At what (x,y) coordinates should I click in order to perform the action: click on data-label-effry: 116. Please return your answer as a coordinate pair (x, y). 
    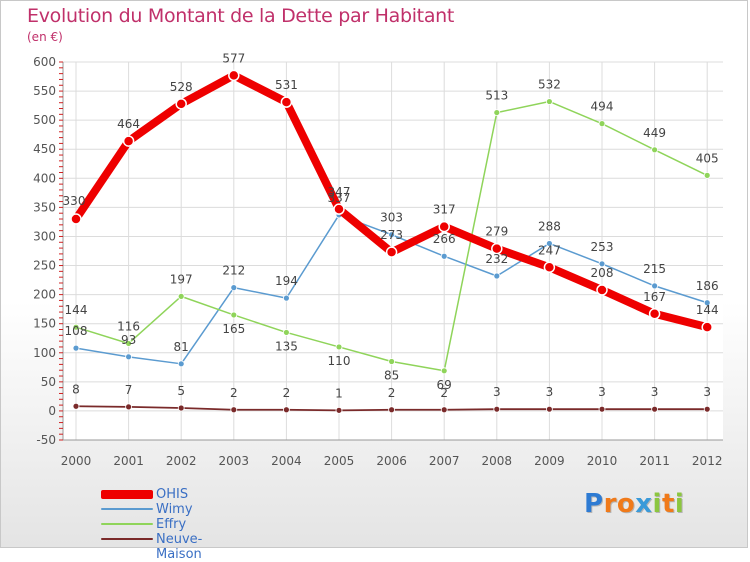
    Looking at the image, I should click on (128, 326).